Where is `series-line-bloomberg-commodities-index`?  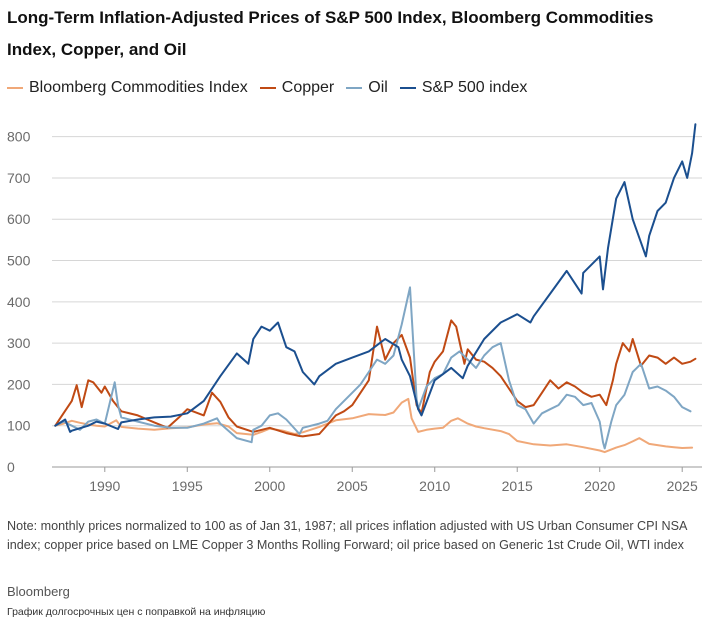 series-line-bloomberg-commodities-index is located at coordinates (374, 425).